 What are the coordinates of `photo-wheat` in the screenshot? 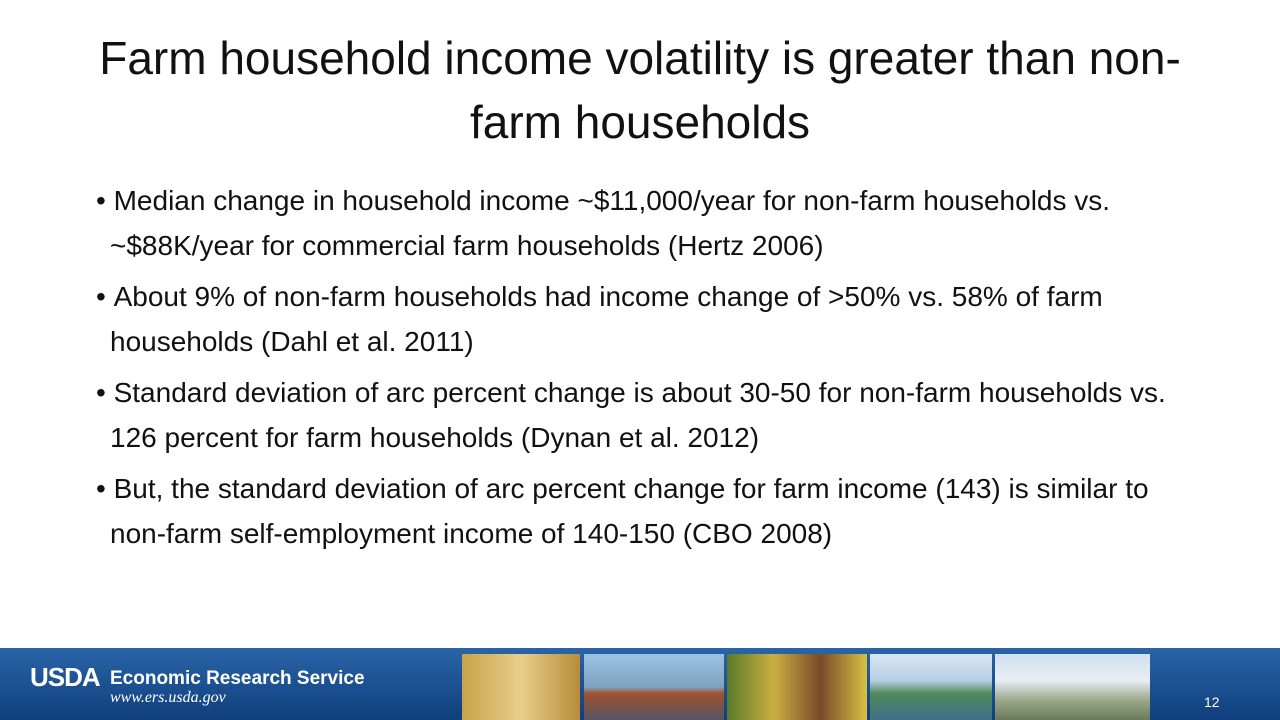 It's located at (521, 687).